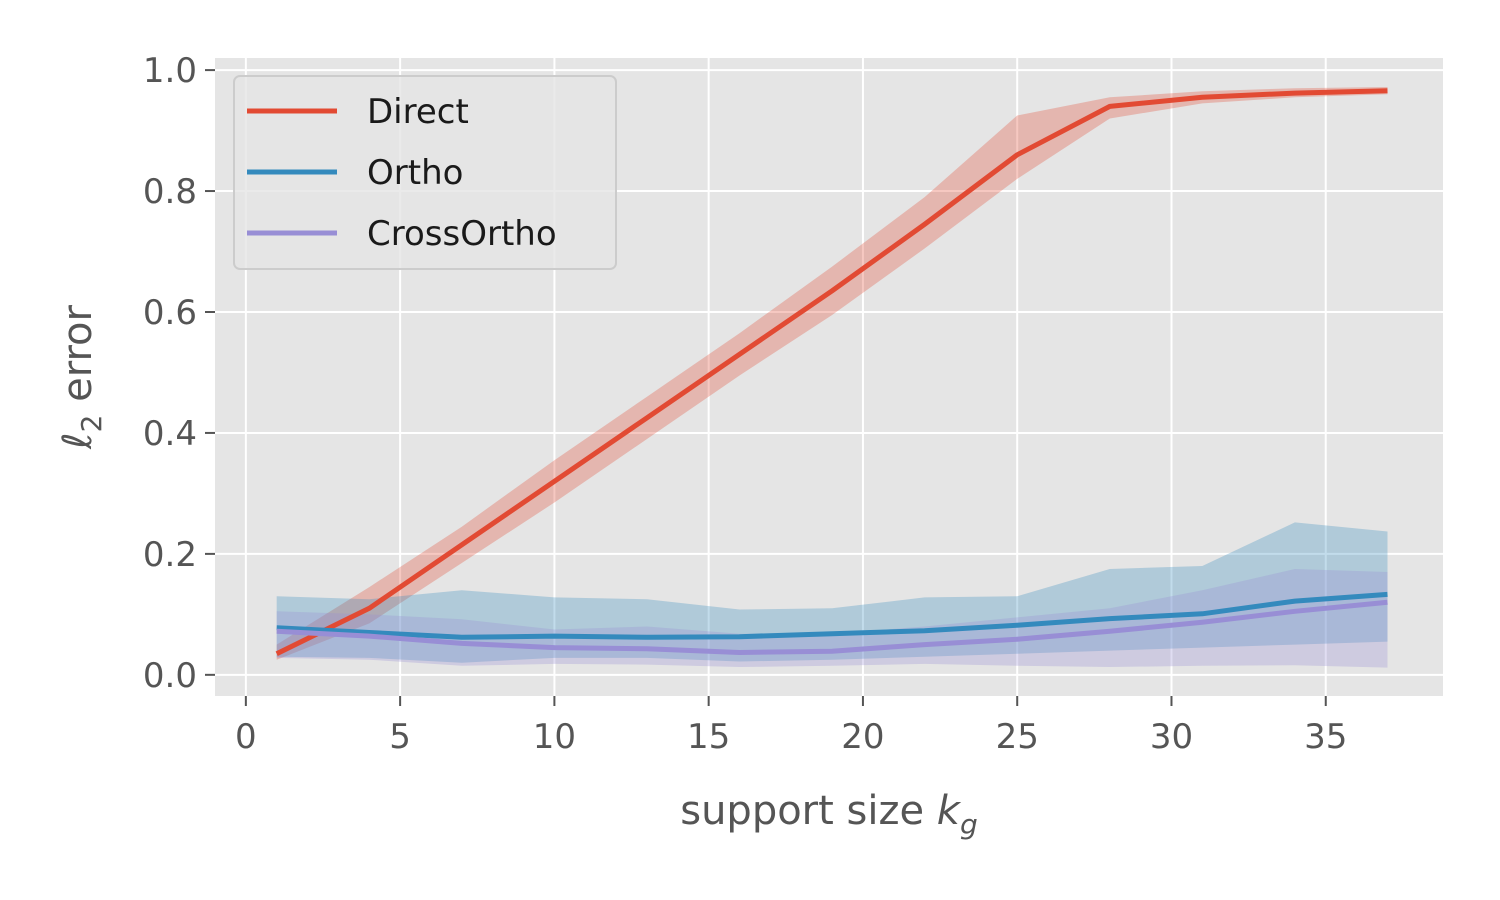 This screenshot has height=900, width=1500. I want to click on line-crossortho, so click(832, 627).